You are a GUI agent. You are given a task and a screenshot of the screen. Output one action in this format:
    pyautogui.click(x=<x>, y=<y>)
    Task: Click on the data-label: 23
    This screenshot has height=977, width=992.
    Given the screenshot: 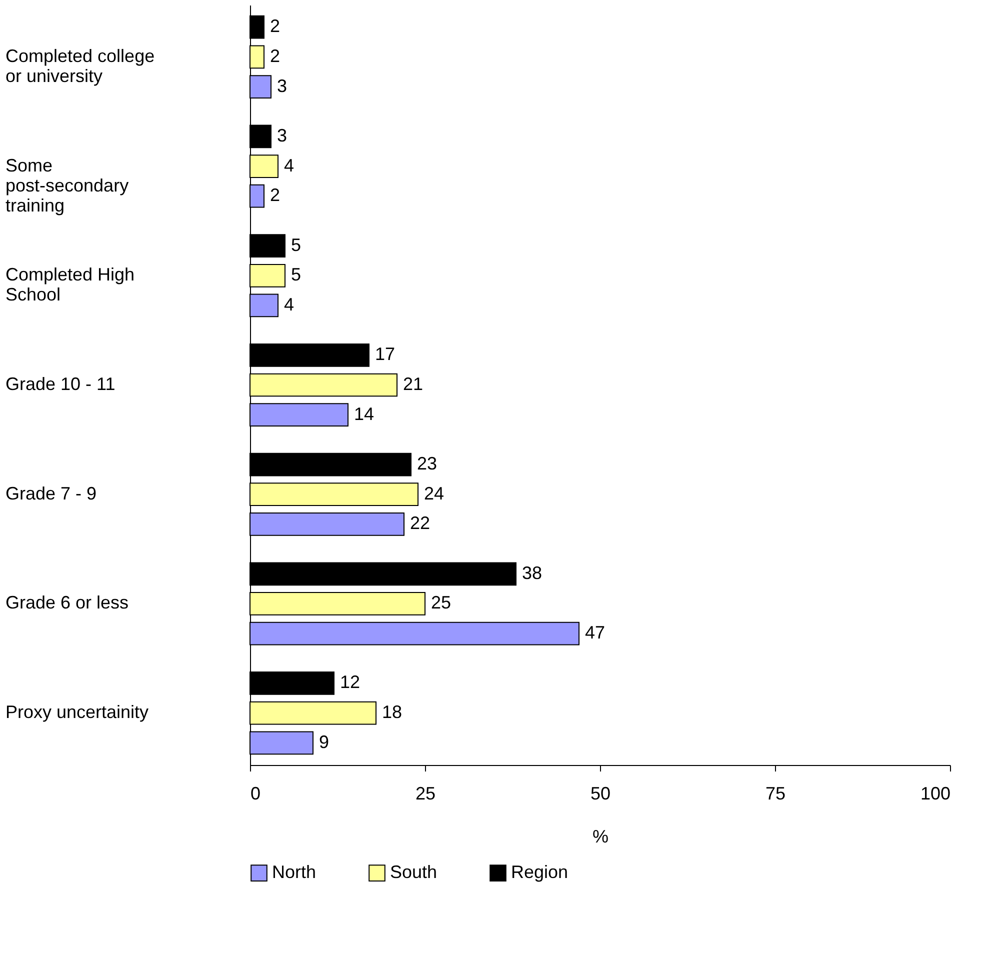 What is the action you would take?
    pyautogui.click(x=427, y=464)
    